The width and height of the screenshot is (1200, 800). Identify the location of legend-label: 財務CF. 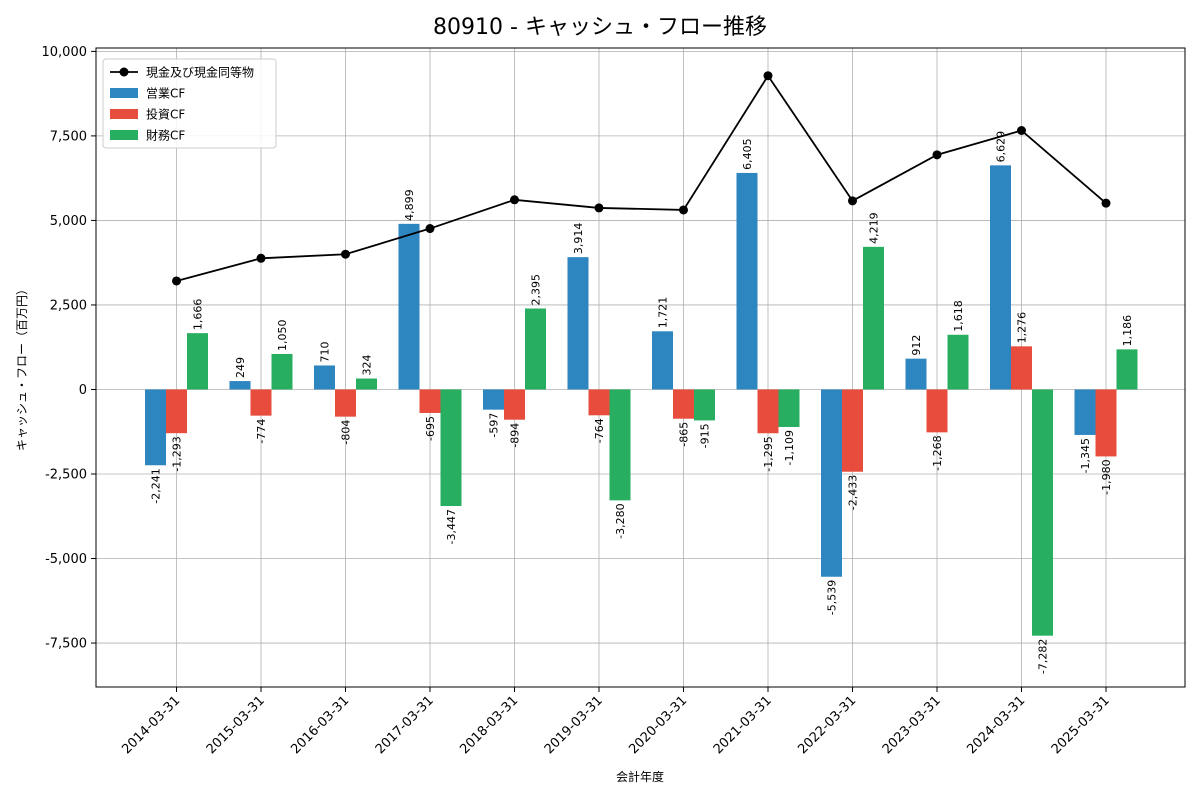
(165, 135).